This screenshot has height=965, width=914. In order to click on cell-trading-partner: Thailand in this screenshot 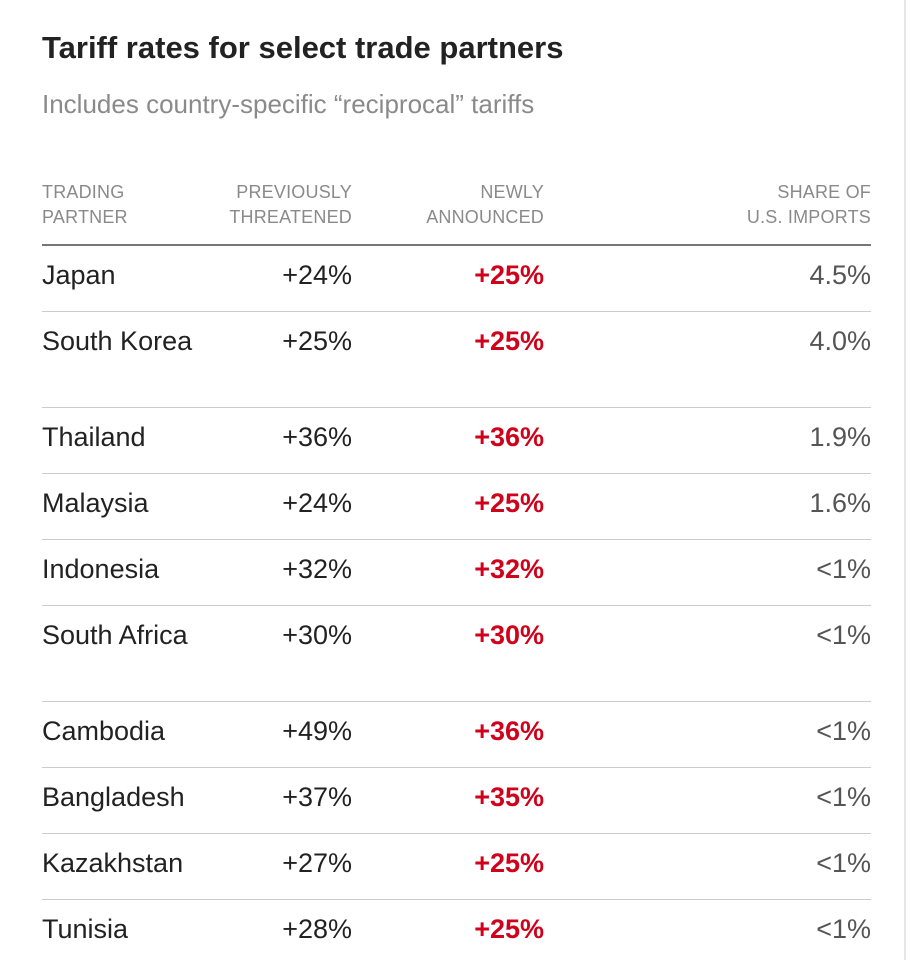, I will do `click(94, 437)`.